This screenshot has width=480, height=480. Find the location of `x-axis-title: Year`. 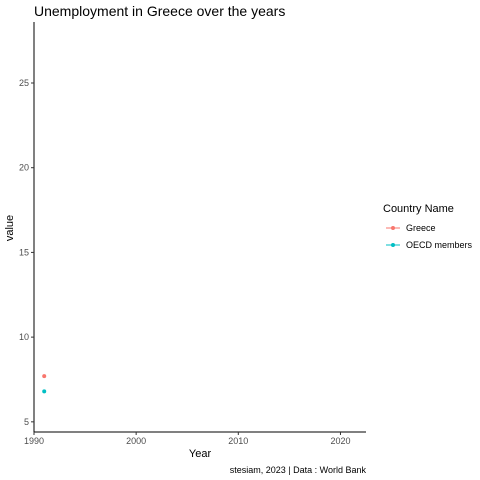

x-axis-title: Year is located at coordinates (200, 454).